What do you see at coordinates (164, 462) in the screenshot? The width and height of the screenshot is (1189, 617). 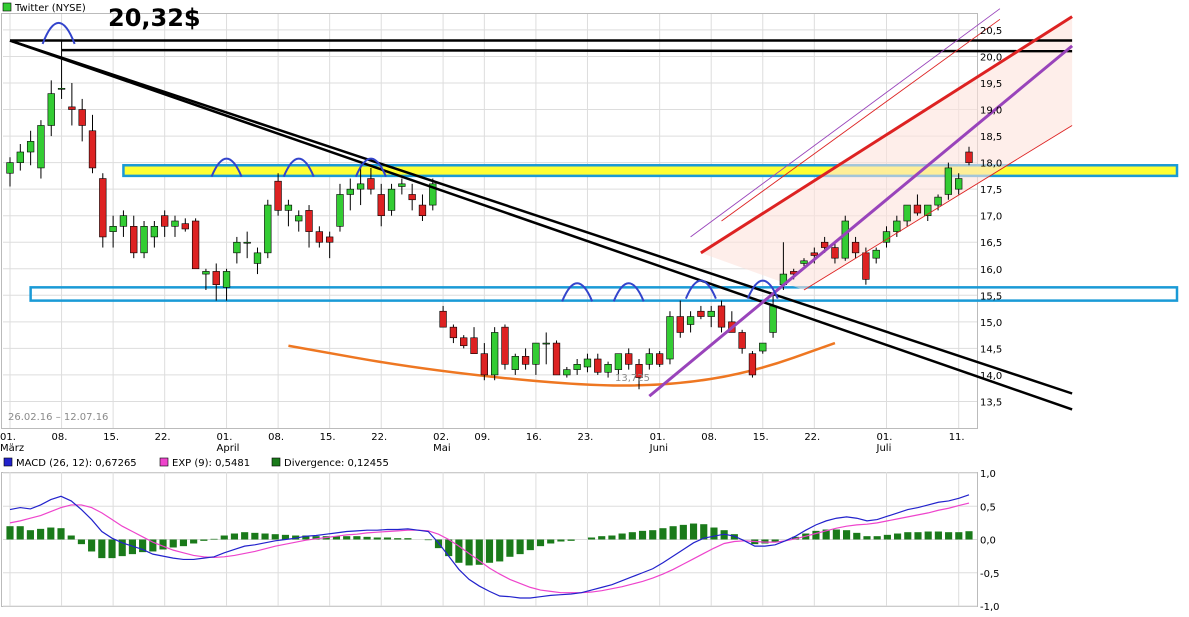 I see `exp-legend-icon` at bounding box center [164, 462].